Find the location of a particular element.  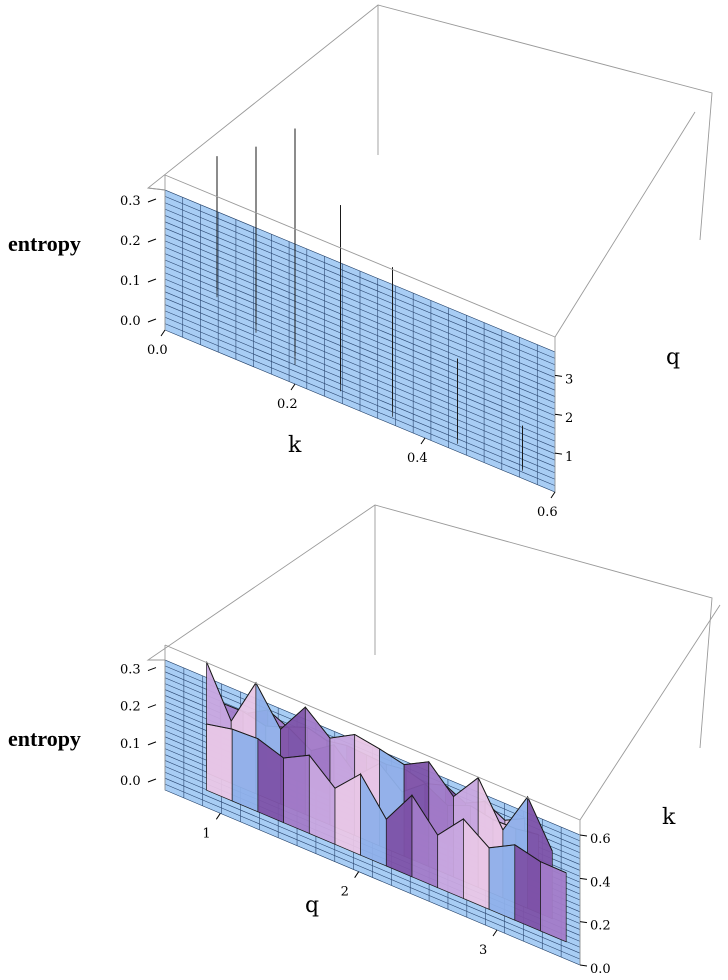

plot-top-zlabel: entropy is located at coordinates (44, 243).